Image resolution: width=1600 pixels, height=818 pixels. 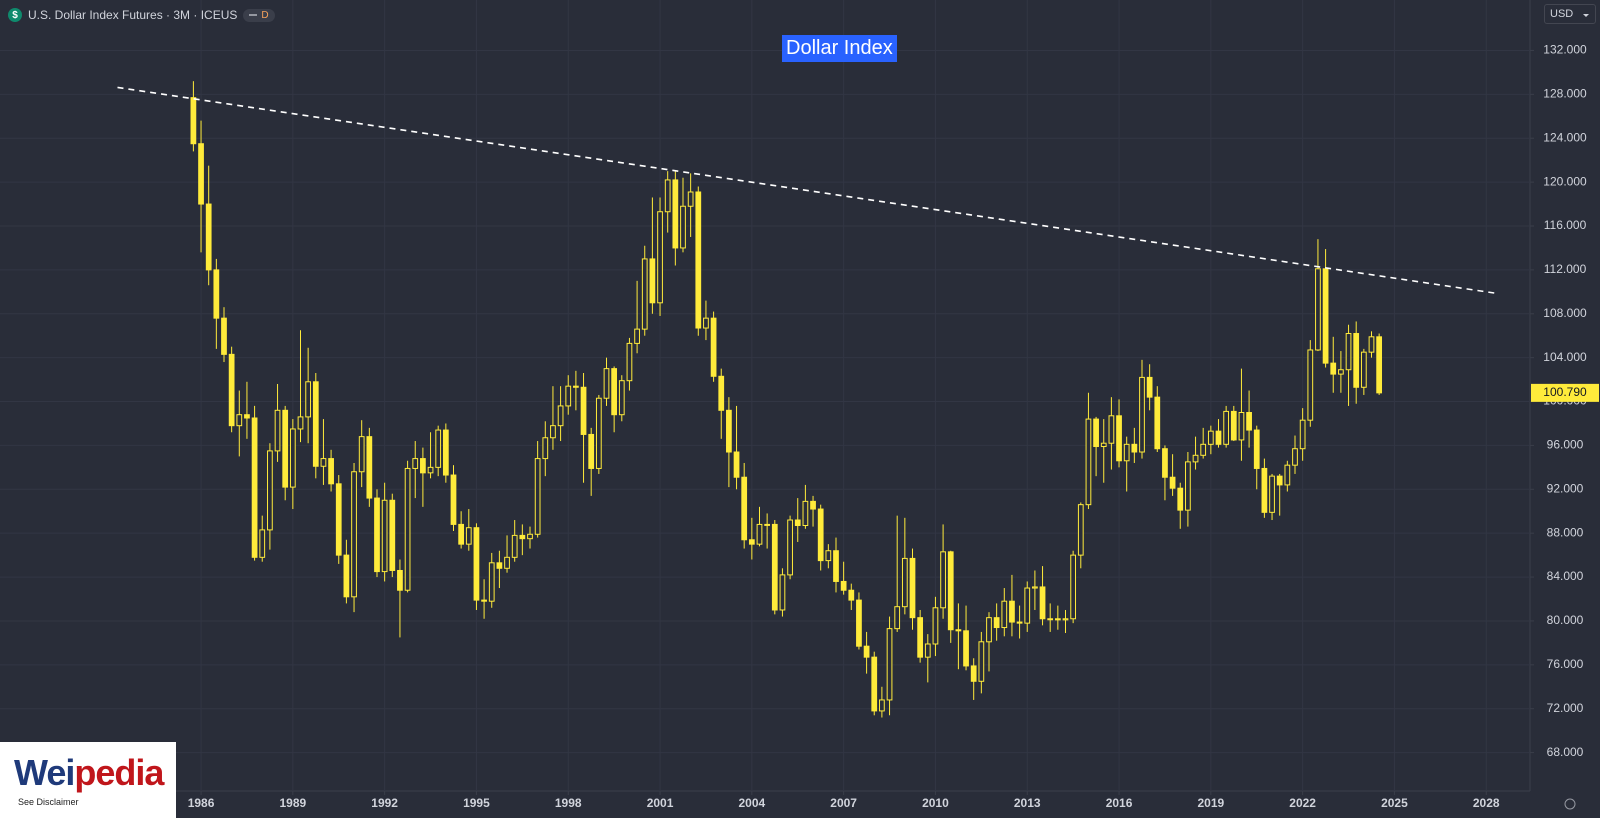 I want to click on y-tick-label: 72.000, so click(x=1565, y=708).